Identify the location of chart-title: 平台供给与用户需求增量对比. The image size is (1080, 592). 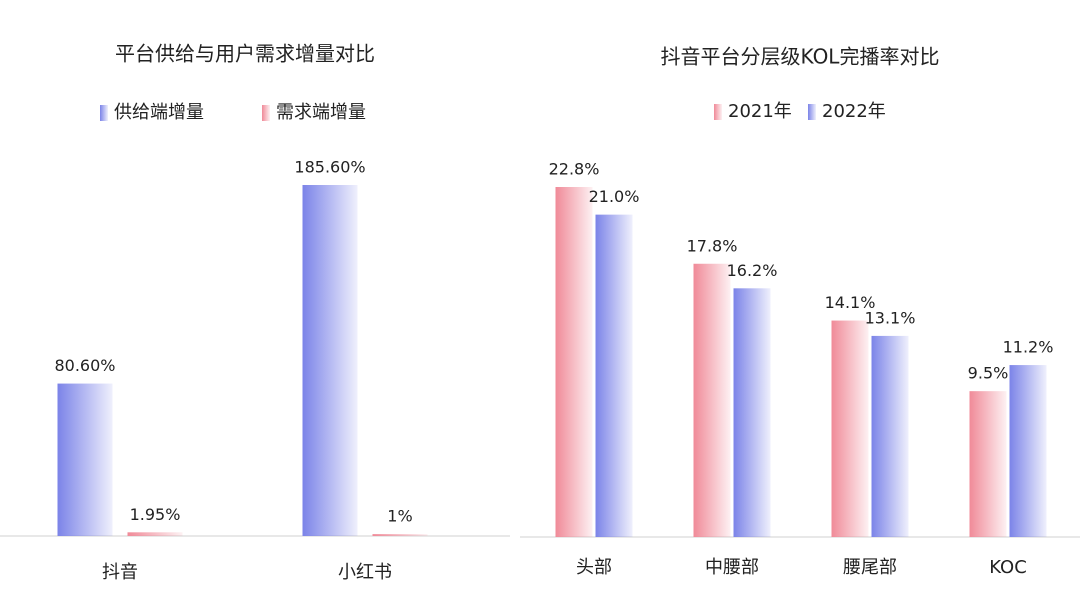
(245, 54).